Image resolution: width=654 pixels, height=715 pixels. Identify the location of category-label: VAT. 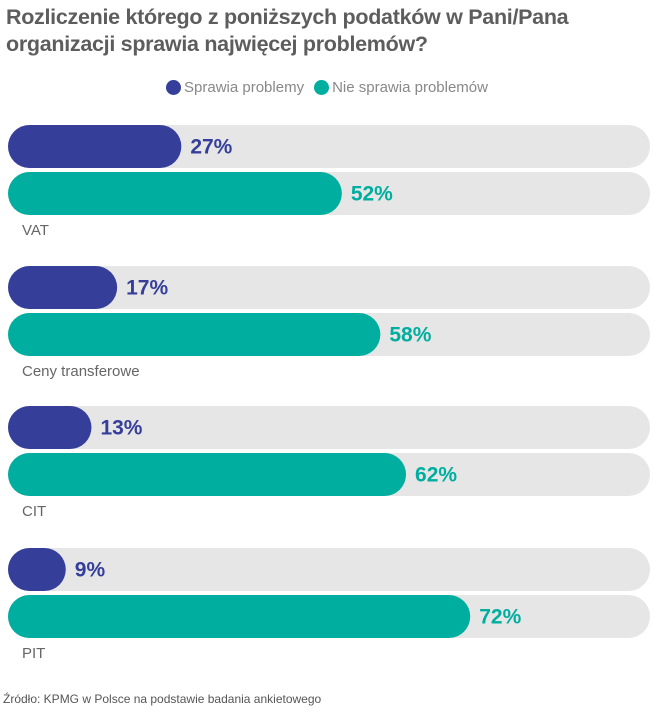
(35, 230).